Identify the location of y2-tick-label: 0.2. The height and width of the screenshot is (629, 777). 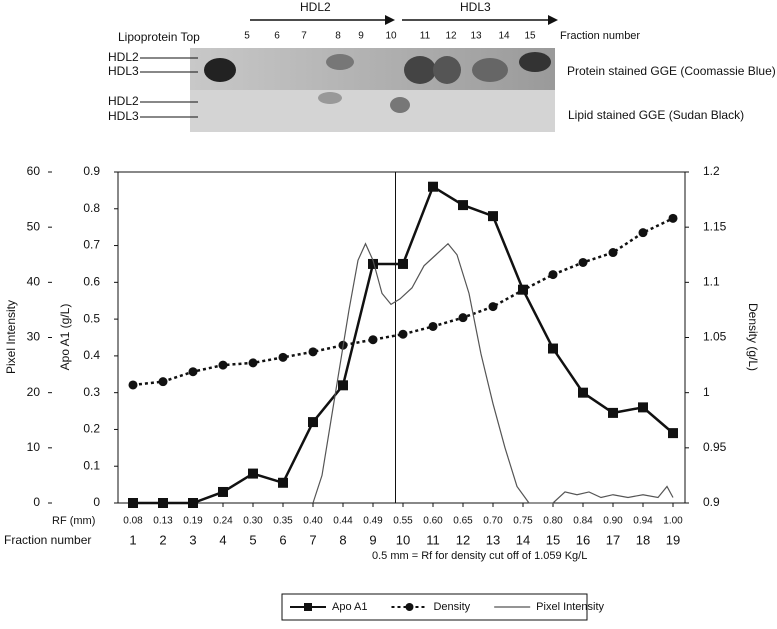
(91, 429).